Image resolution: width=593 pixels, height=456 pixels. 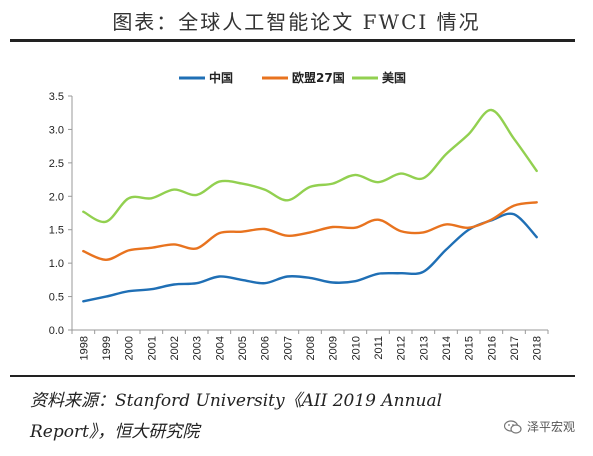 I want to click on legend-item-eu27: 欧盟27国, so click(x=303, y=77).